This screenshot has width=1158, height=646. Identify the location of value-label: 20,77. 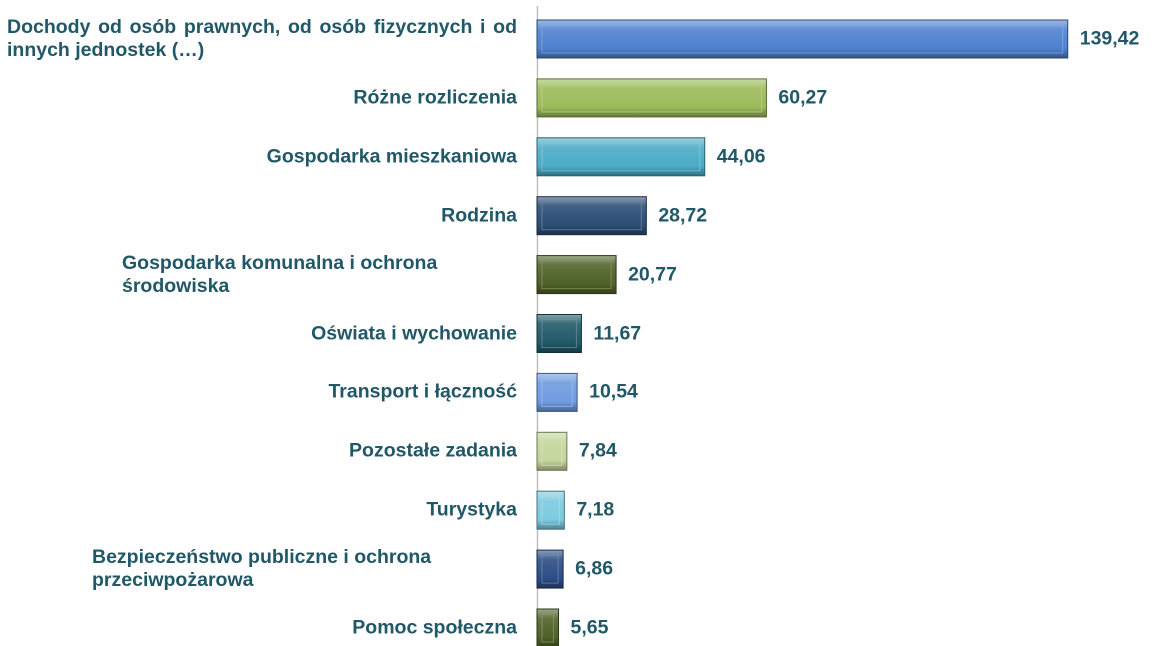
(652, 274).